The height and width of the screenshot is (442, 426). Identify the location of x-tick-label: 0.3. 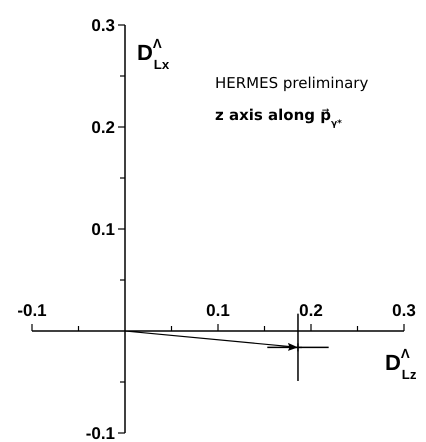
(404, 310).